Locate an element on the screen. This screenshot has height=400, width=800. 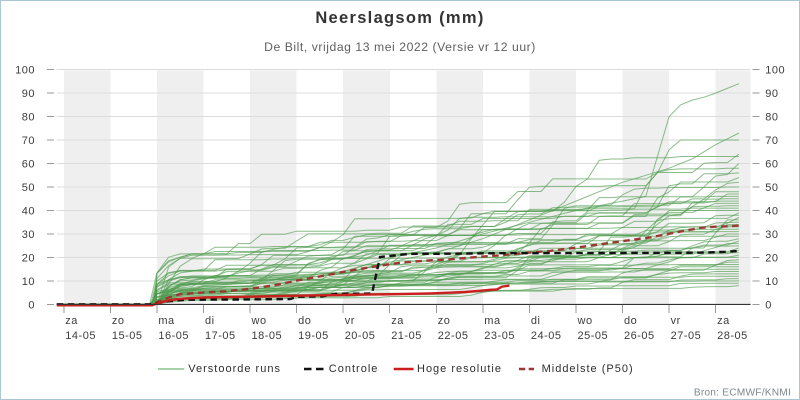
svg-text: 14-05 is located at coordinates (80, 336).